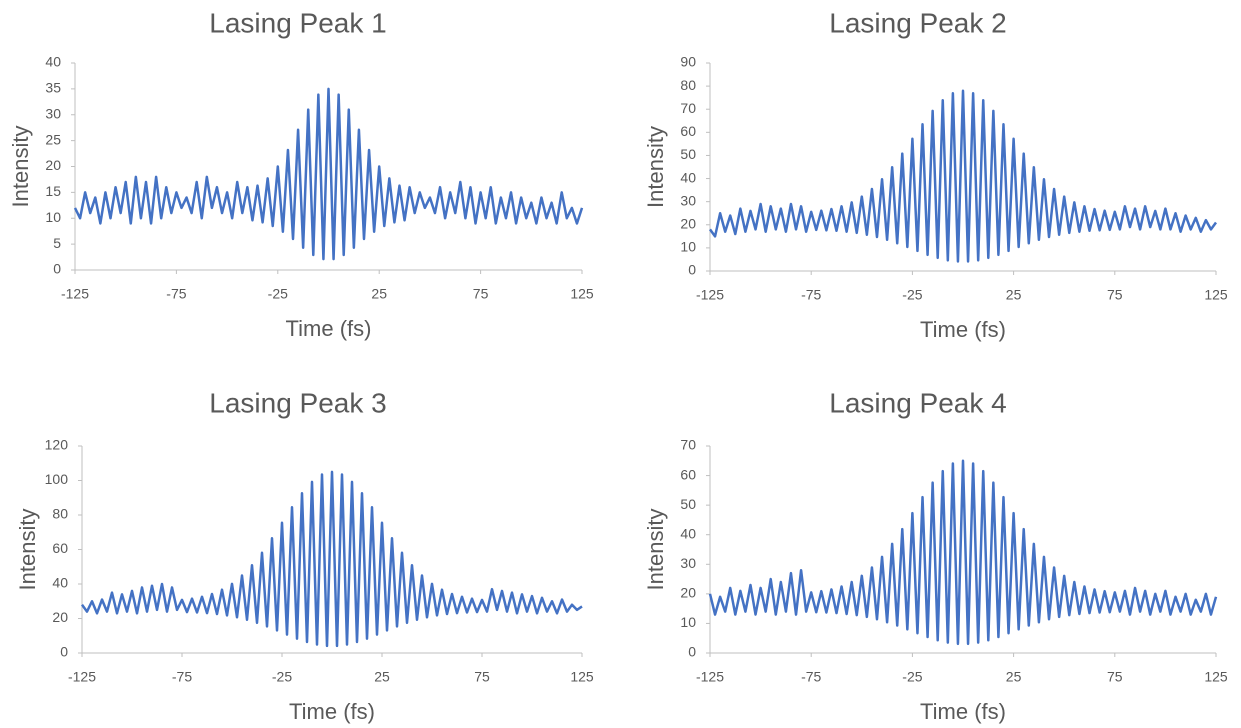 The image size is (1241, 728). Describe the element at coordinates (917, 22) in the screenshot. I see `chart-title: Lasing Peak 2` at that location.